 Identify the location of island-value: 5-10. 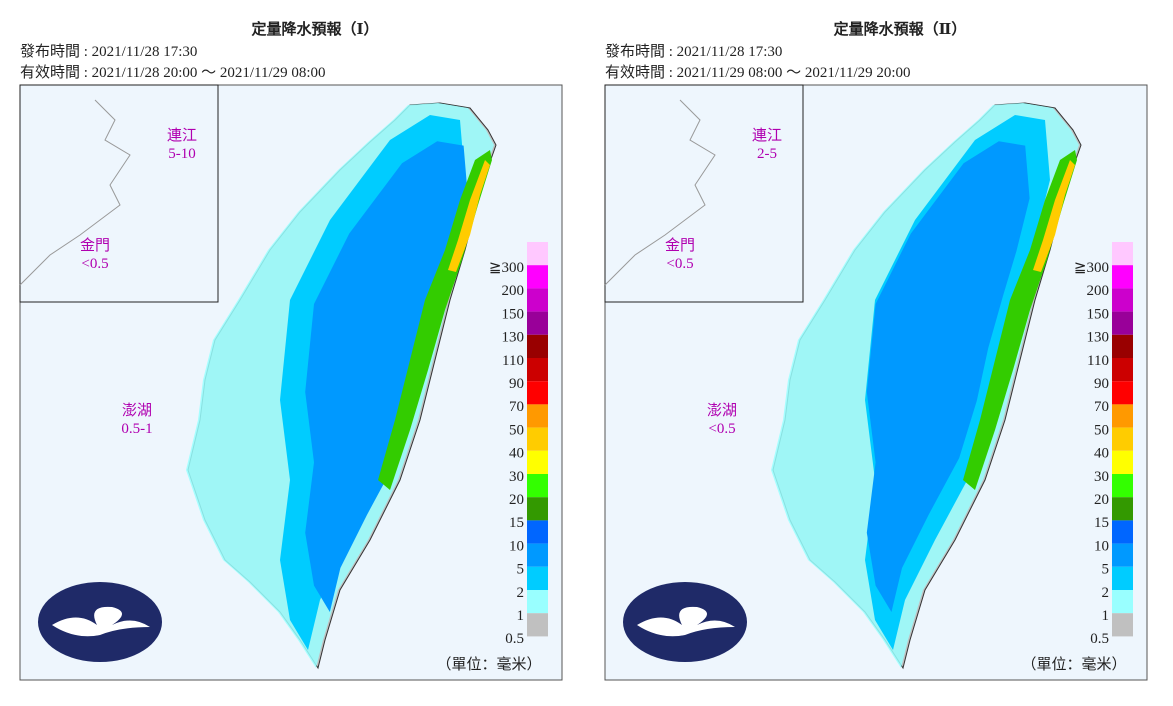
(182, 154).